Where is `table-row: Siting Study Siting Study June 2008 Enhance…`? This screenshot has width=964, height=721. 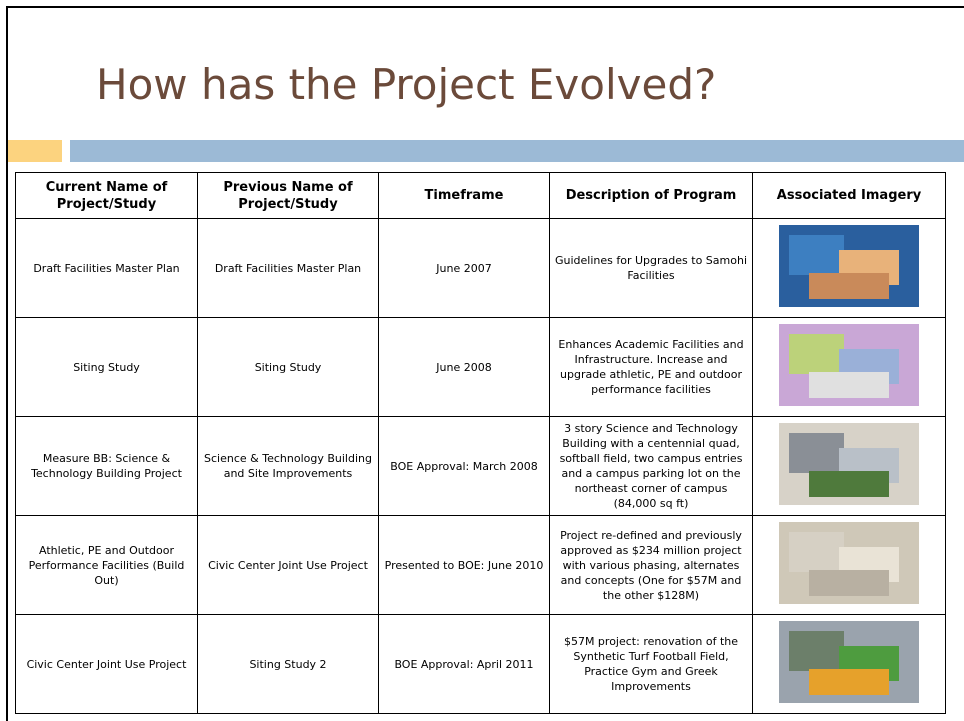 table-row: Siting Study Siting Study June 2008 Enhance… is located at coordinates (480, 367).